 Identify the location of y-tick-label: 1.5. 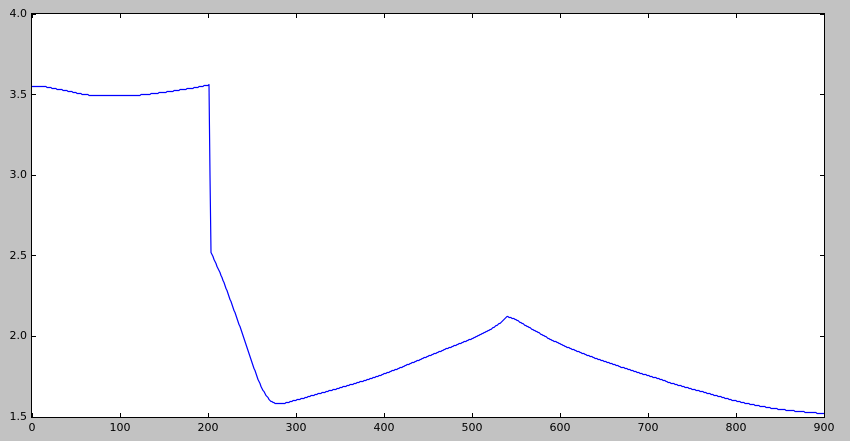
(18, 416).